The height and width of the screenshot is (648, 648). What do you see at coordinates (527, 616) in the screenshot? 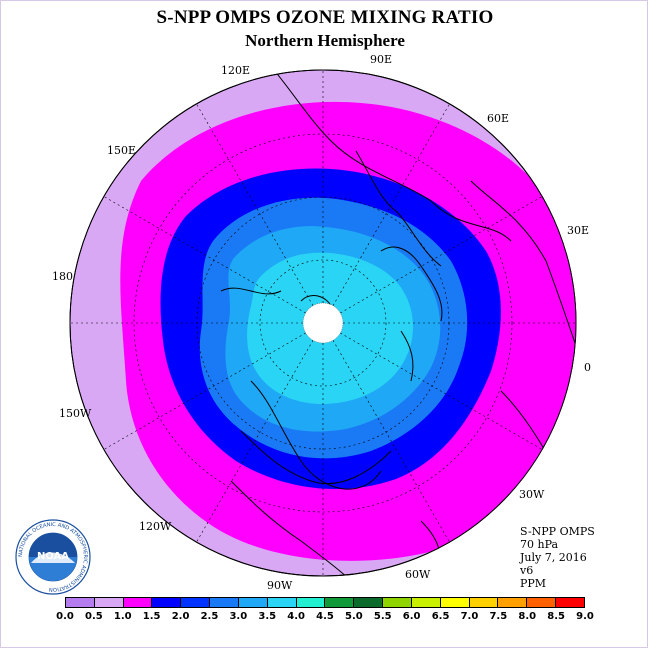
I see `colorbar-tick-label: 8.0` at bounding box center [527, 616].